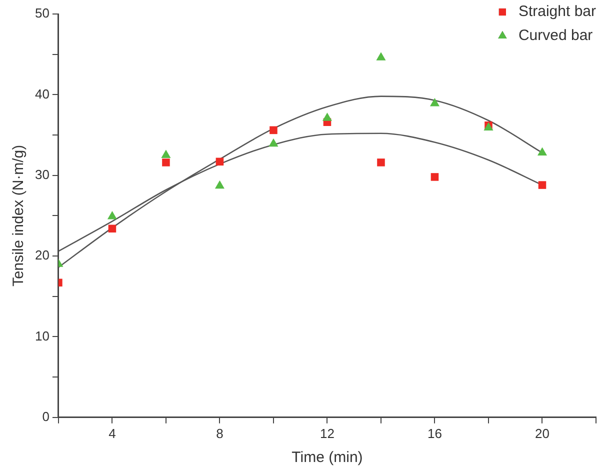 This screenshot has width=612, height=475. What do you see at coordinates (42, 94) in the screenshot?
I see `y-tick-label: 40` at bounding box center [42, 94].